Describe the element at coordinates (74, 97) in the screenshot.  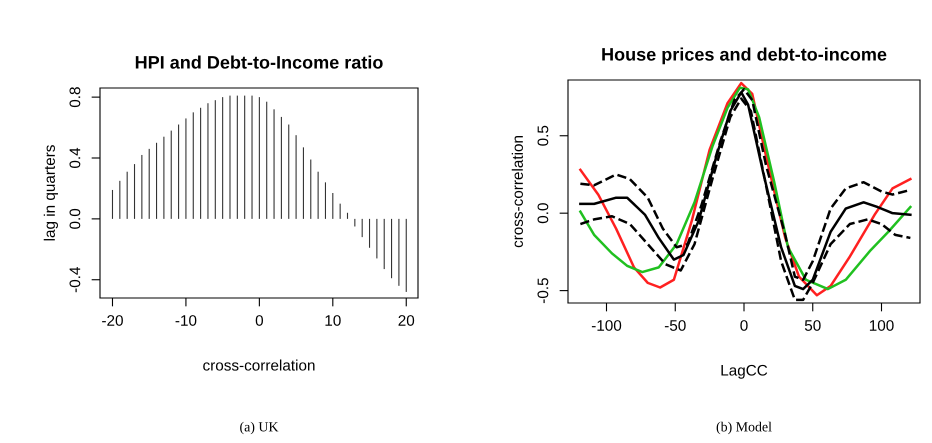
I see `y-tick-label: 0.8` at that location.